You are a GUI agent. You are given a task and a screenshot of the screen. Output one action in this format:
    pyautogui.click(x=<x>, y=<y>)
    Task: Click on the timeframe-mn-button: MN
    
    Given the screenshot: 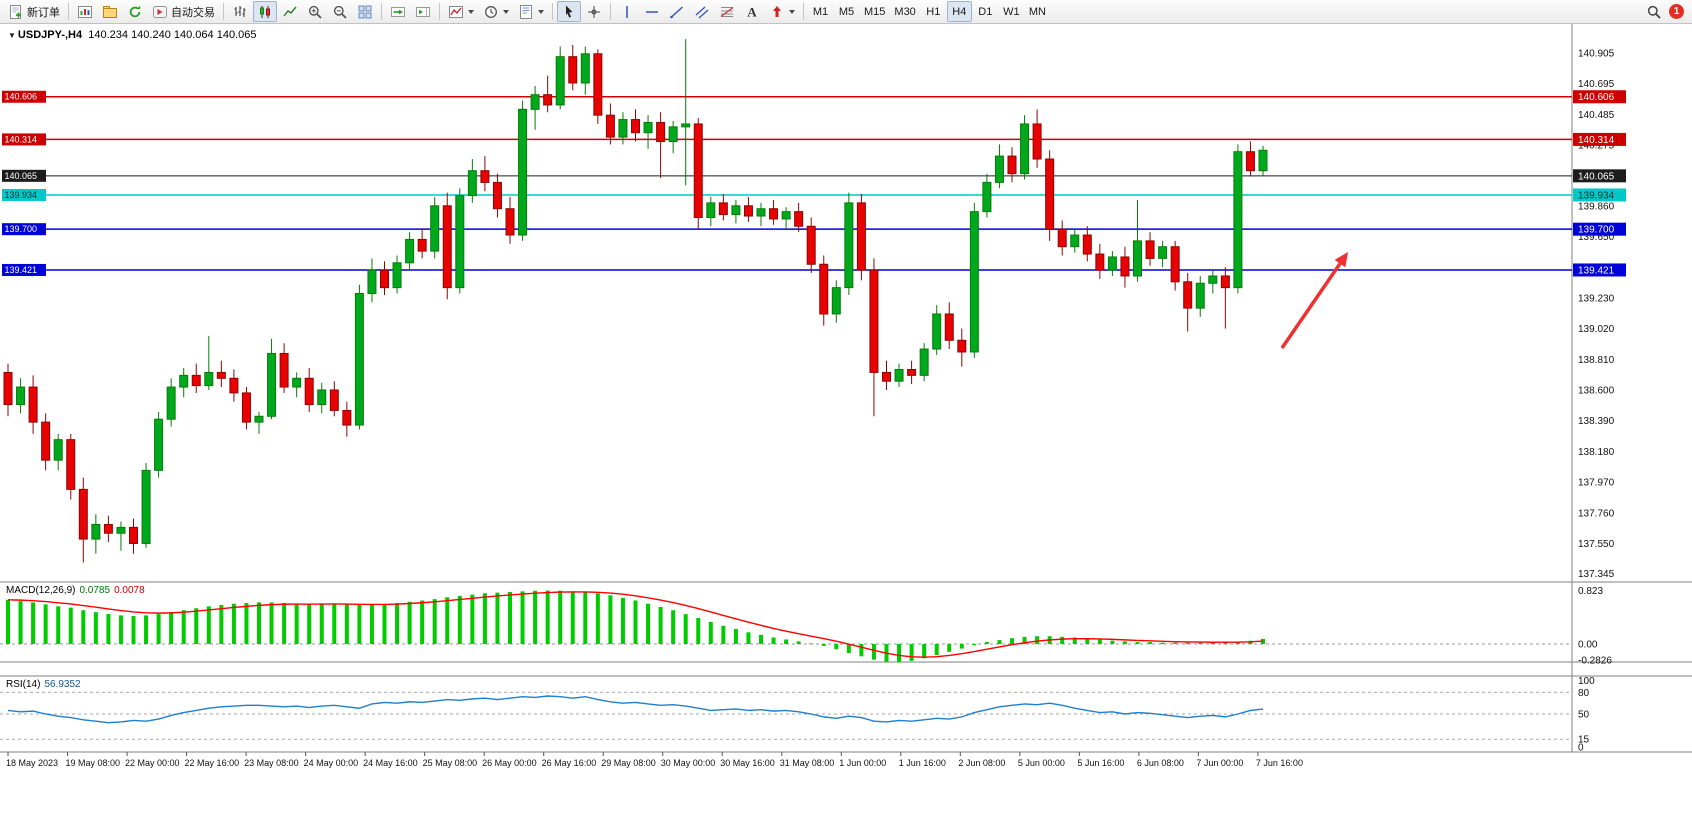 What is the action you would take?
    pyautogui.click(x=1037, y=11)
    